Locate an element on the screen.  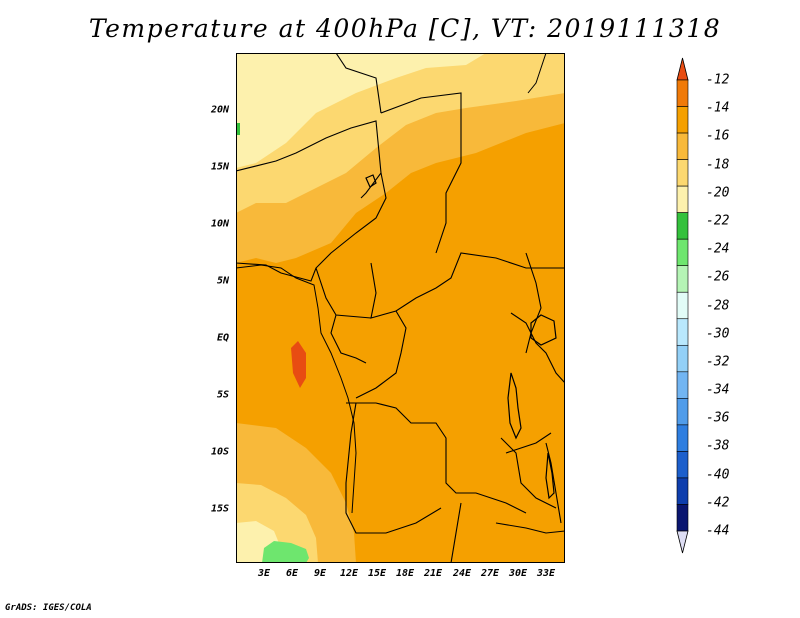
lon-tick-33e: 33E is located at coordinates (546, 573).